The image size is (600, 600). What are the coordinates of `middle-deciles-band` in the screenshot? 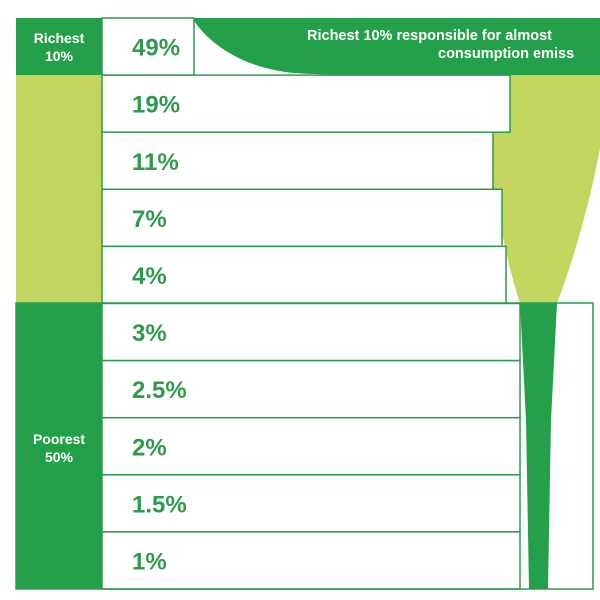 It's located at (59, 189).